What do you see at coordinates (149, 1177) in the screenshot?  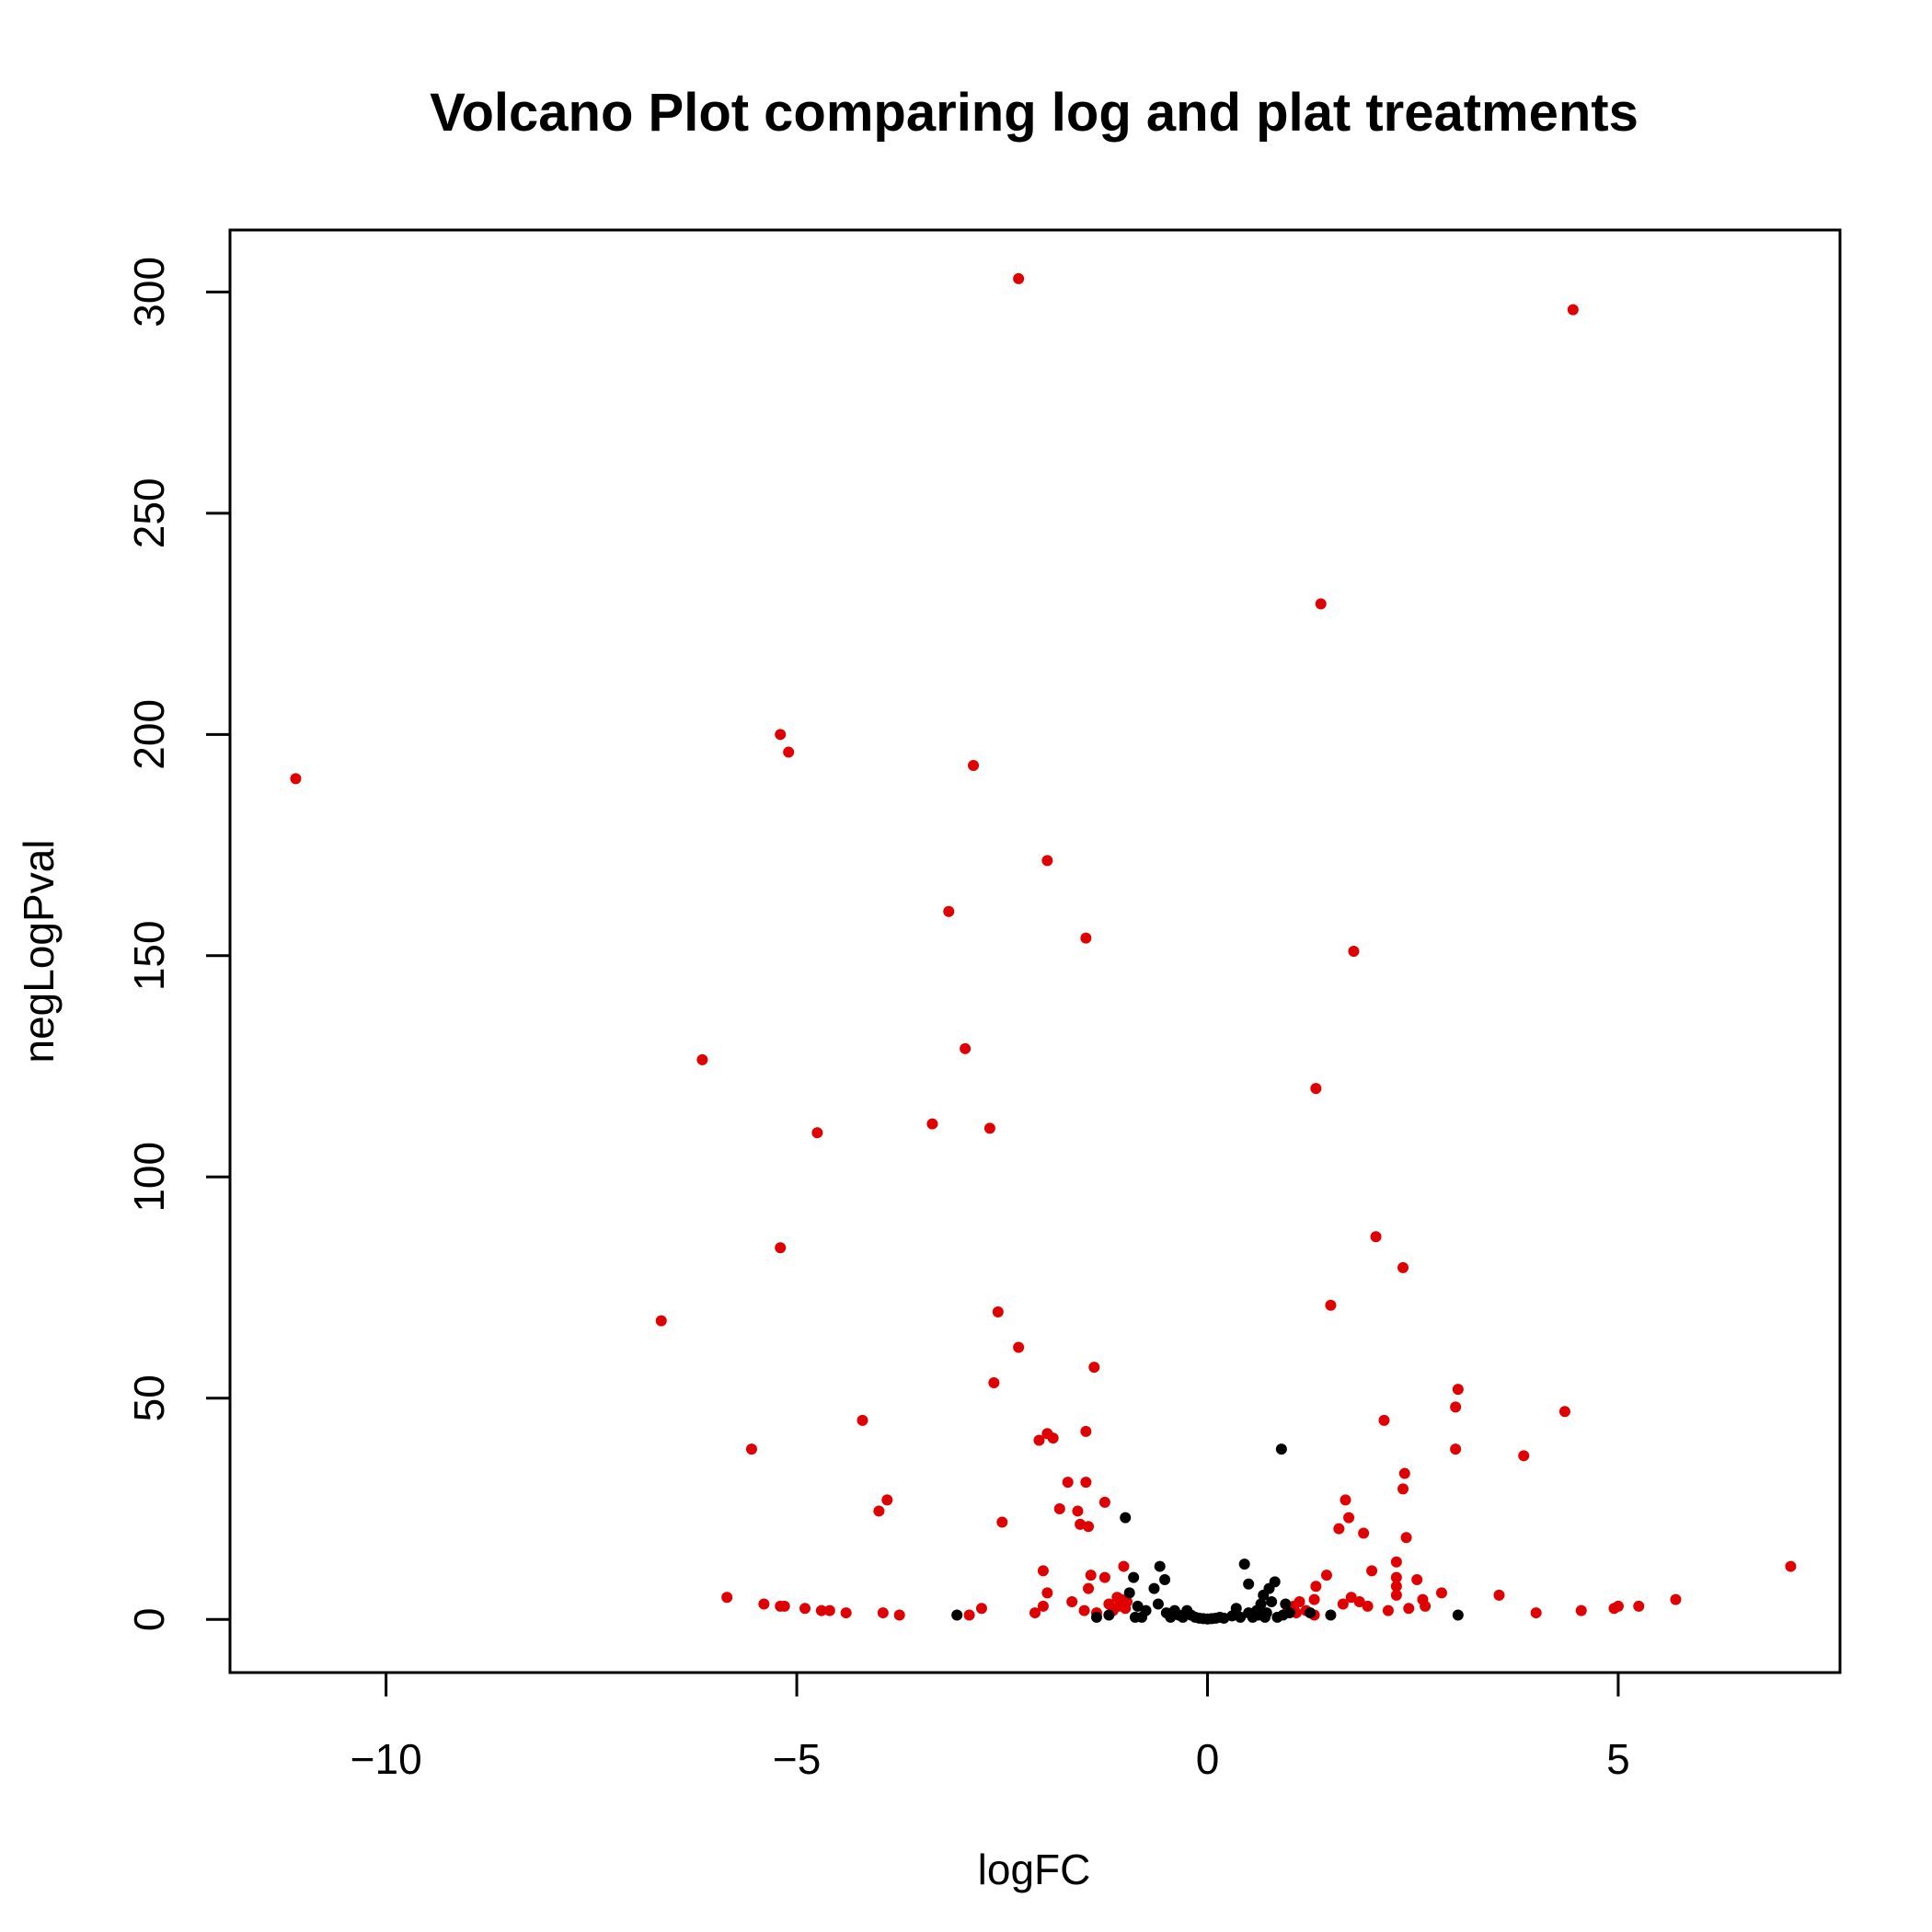 I see `y-tick-label: 100` at bounding box center [149, 1177].